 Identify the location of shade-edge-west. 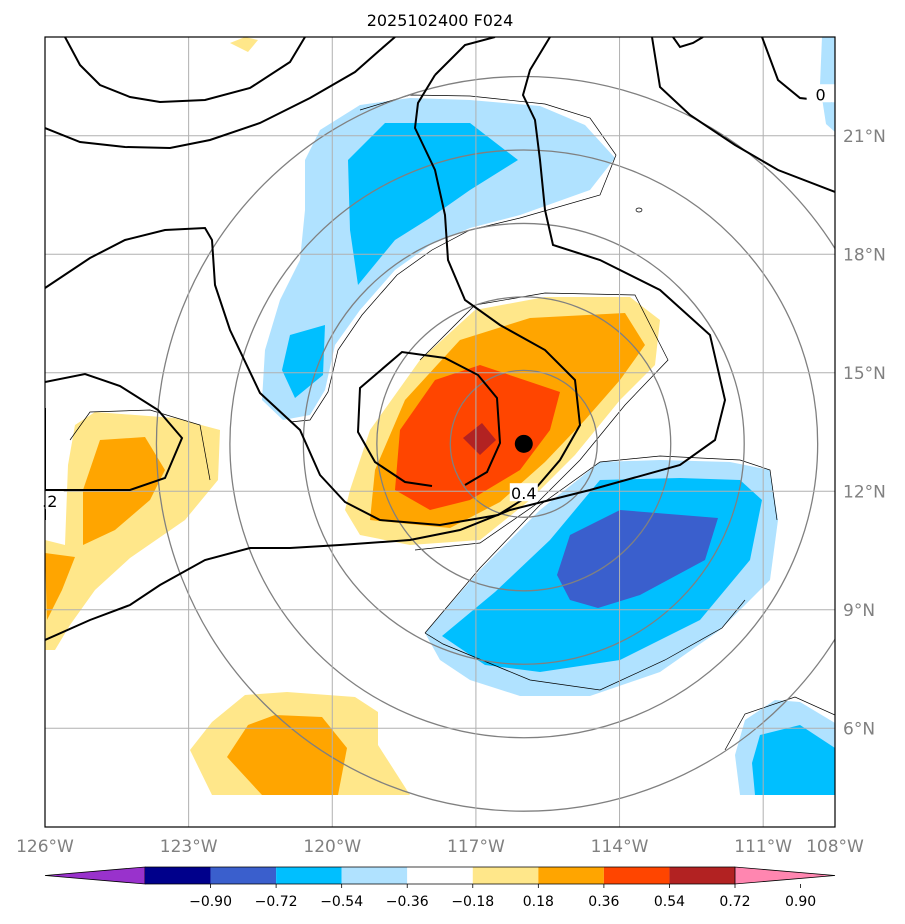
(140, 445).